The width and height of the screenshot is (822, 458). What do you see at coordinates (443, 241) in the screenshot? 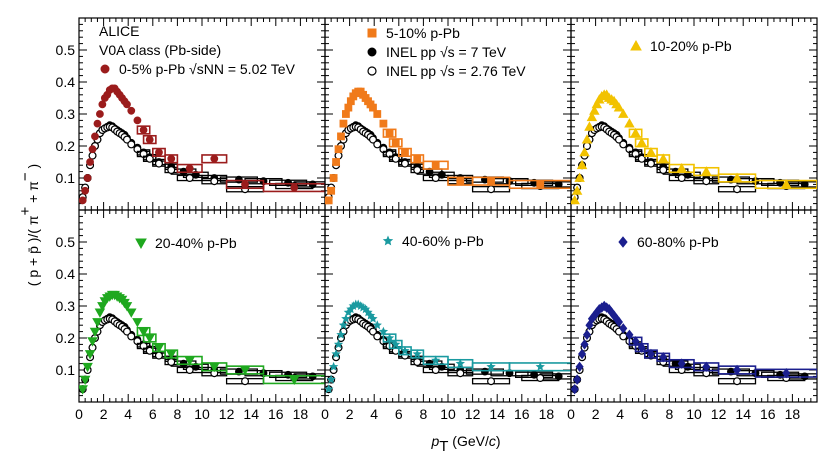
I see `legend-40-60-label: 40-60% p-Pb` at bounding box center [443, 241].